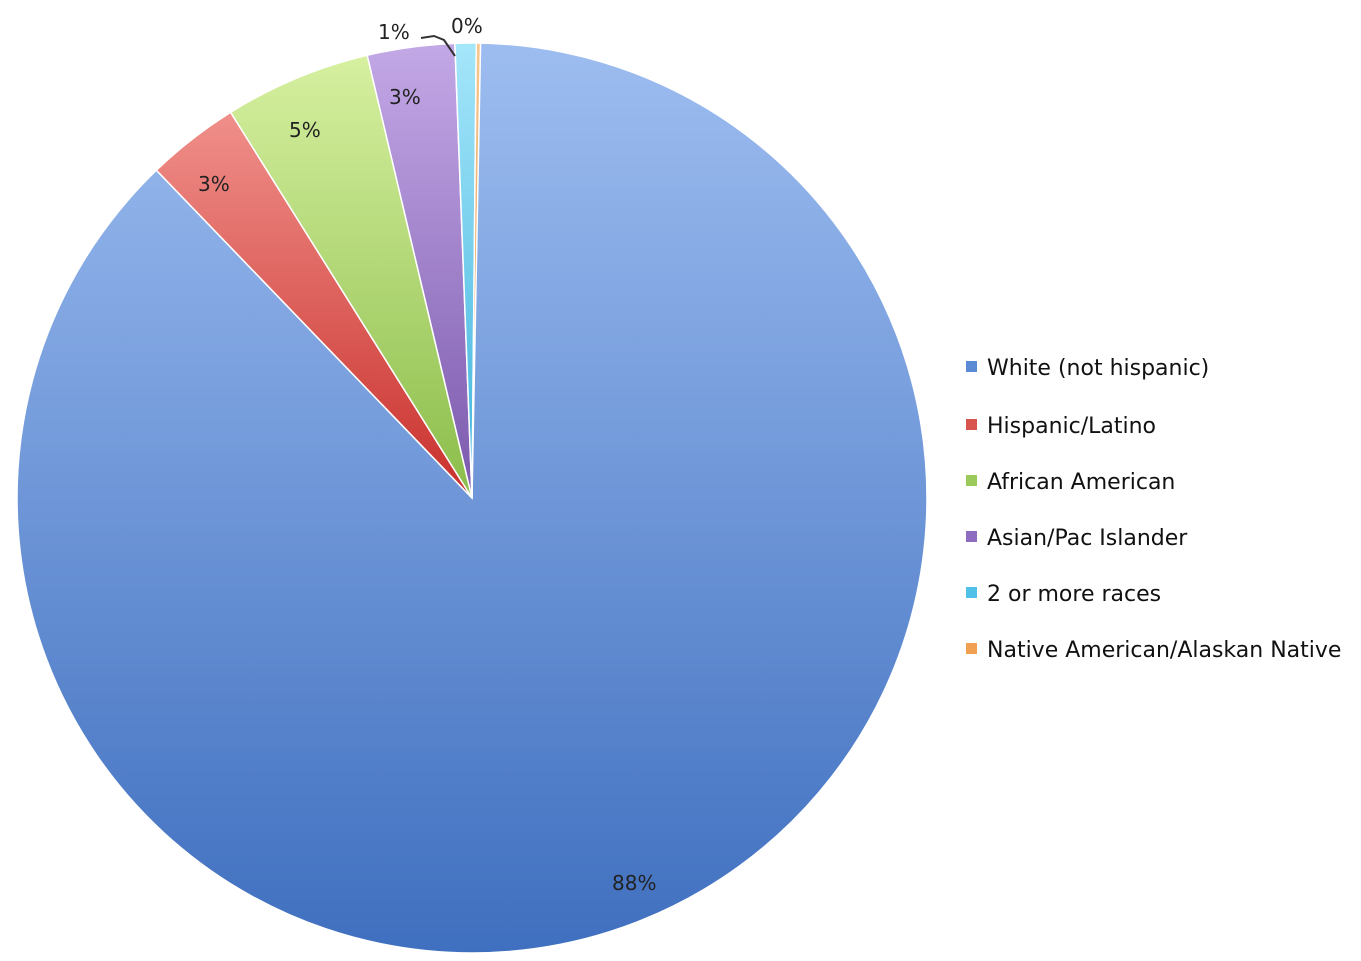 The image size is (1361, 961). What do you see at coordinates (476, 270) in the screenshot?
I see `pie-slice-native` at bounding box center [476, 270].